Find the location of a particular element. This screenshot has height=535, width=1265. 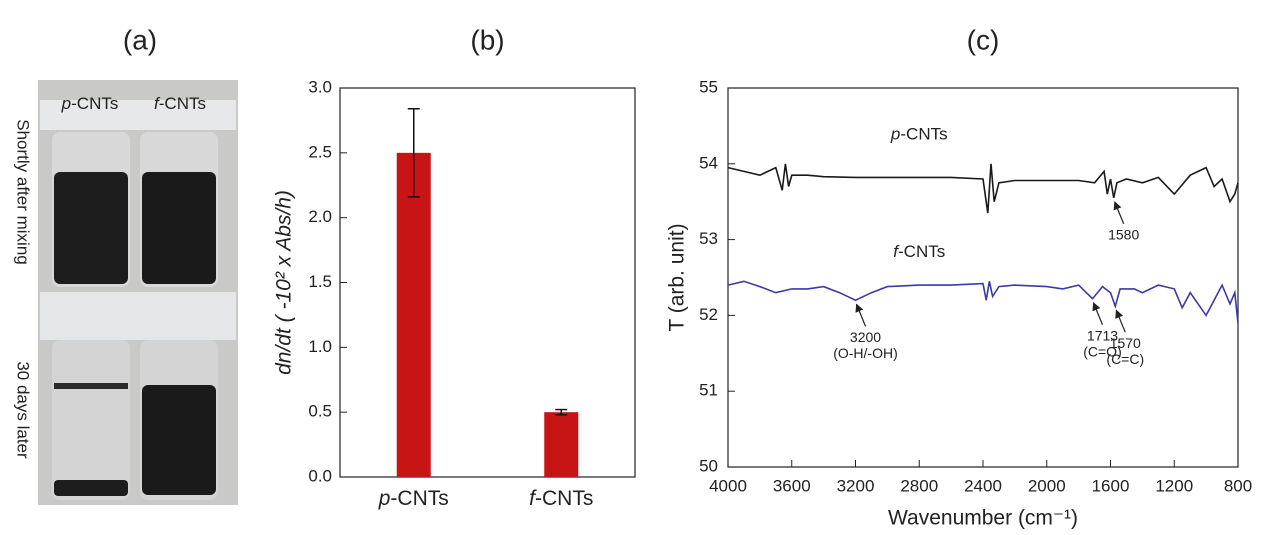

panel-label: (b) is located at coordinates (487, 39).